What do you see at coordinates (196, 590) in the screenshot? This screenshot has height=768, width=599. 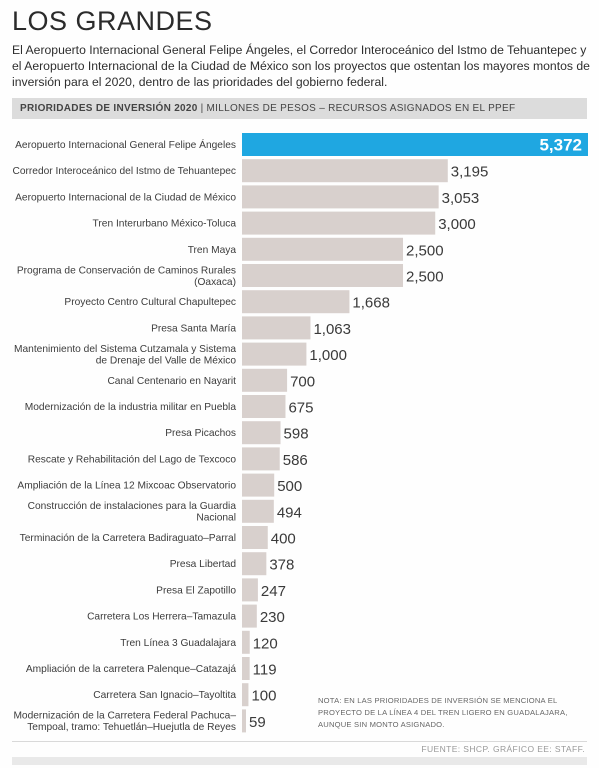 I see `category-label-18: Presa El Zapotillo` at bounding box center [196, 590].